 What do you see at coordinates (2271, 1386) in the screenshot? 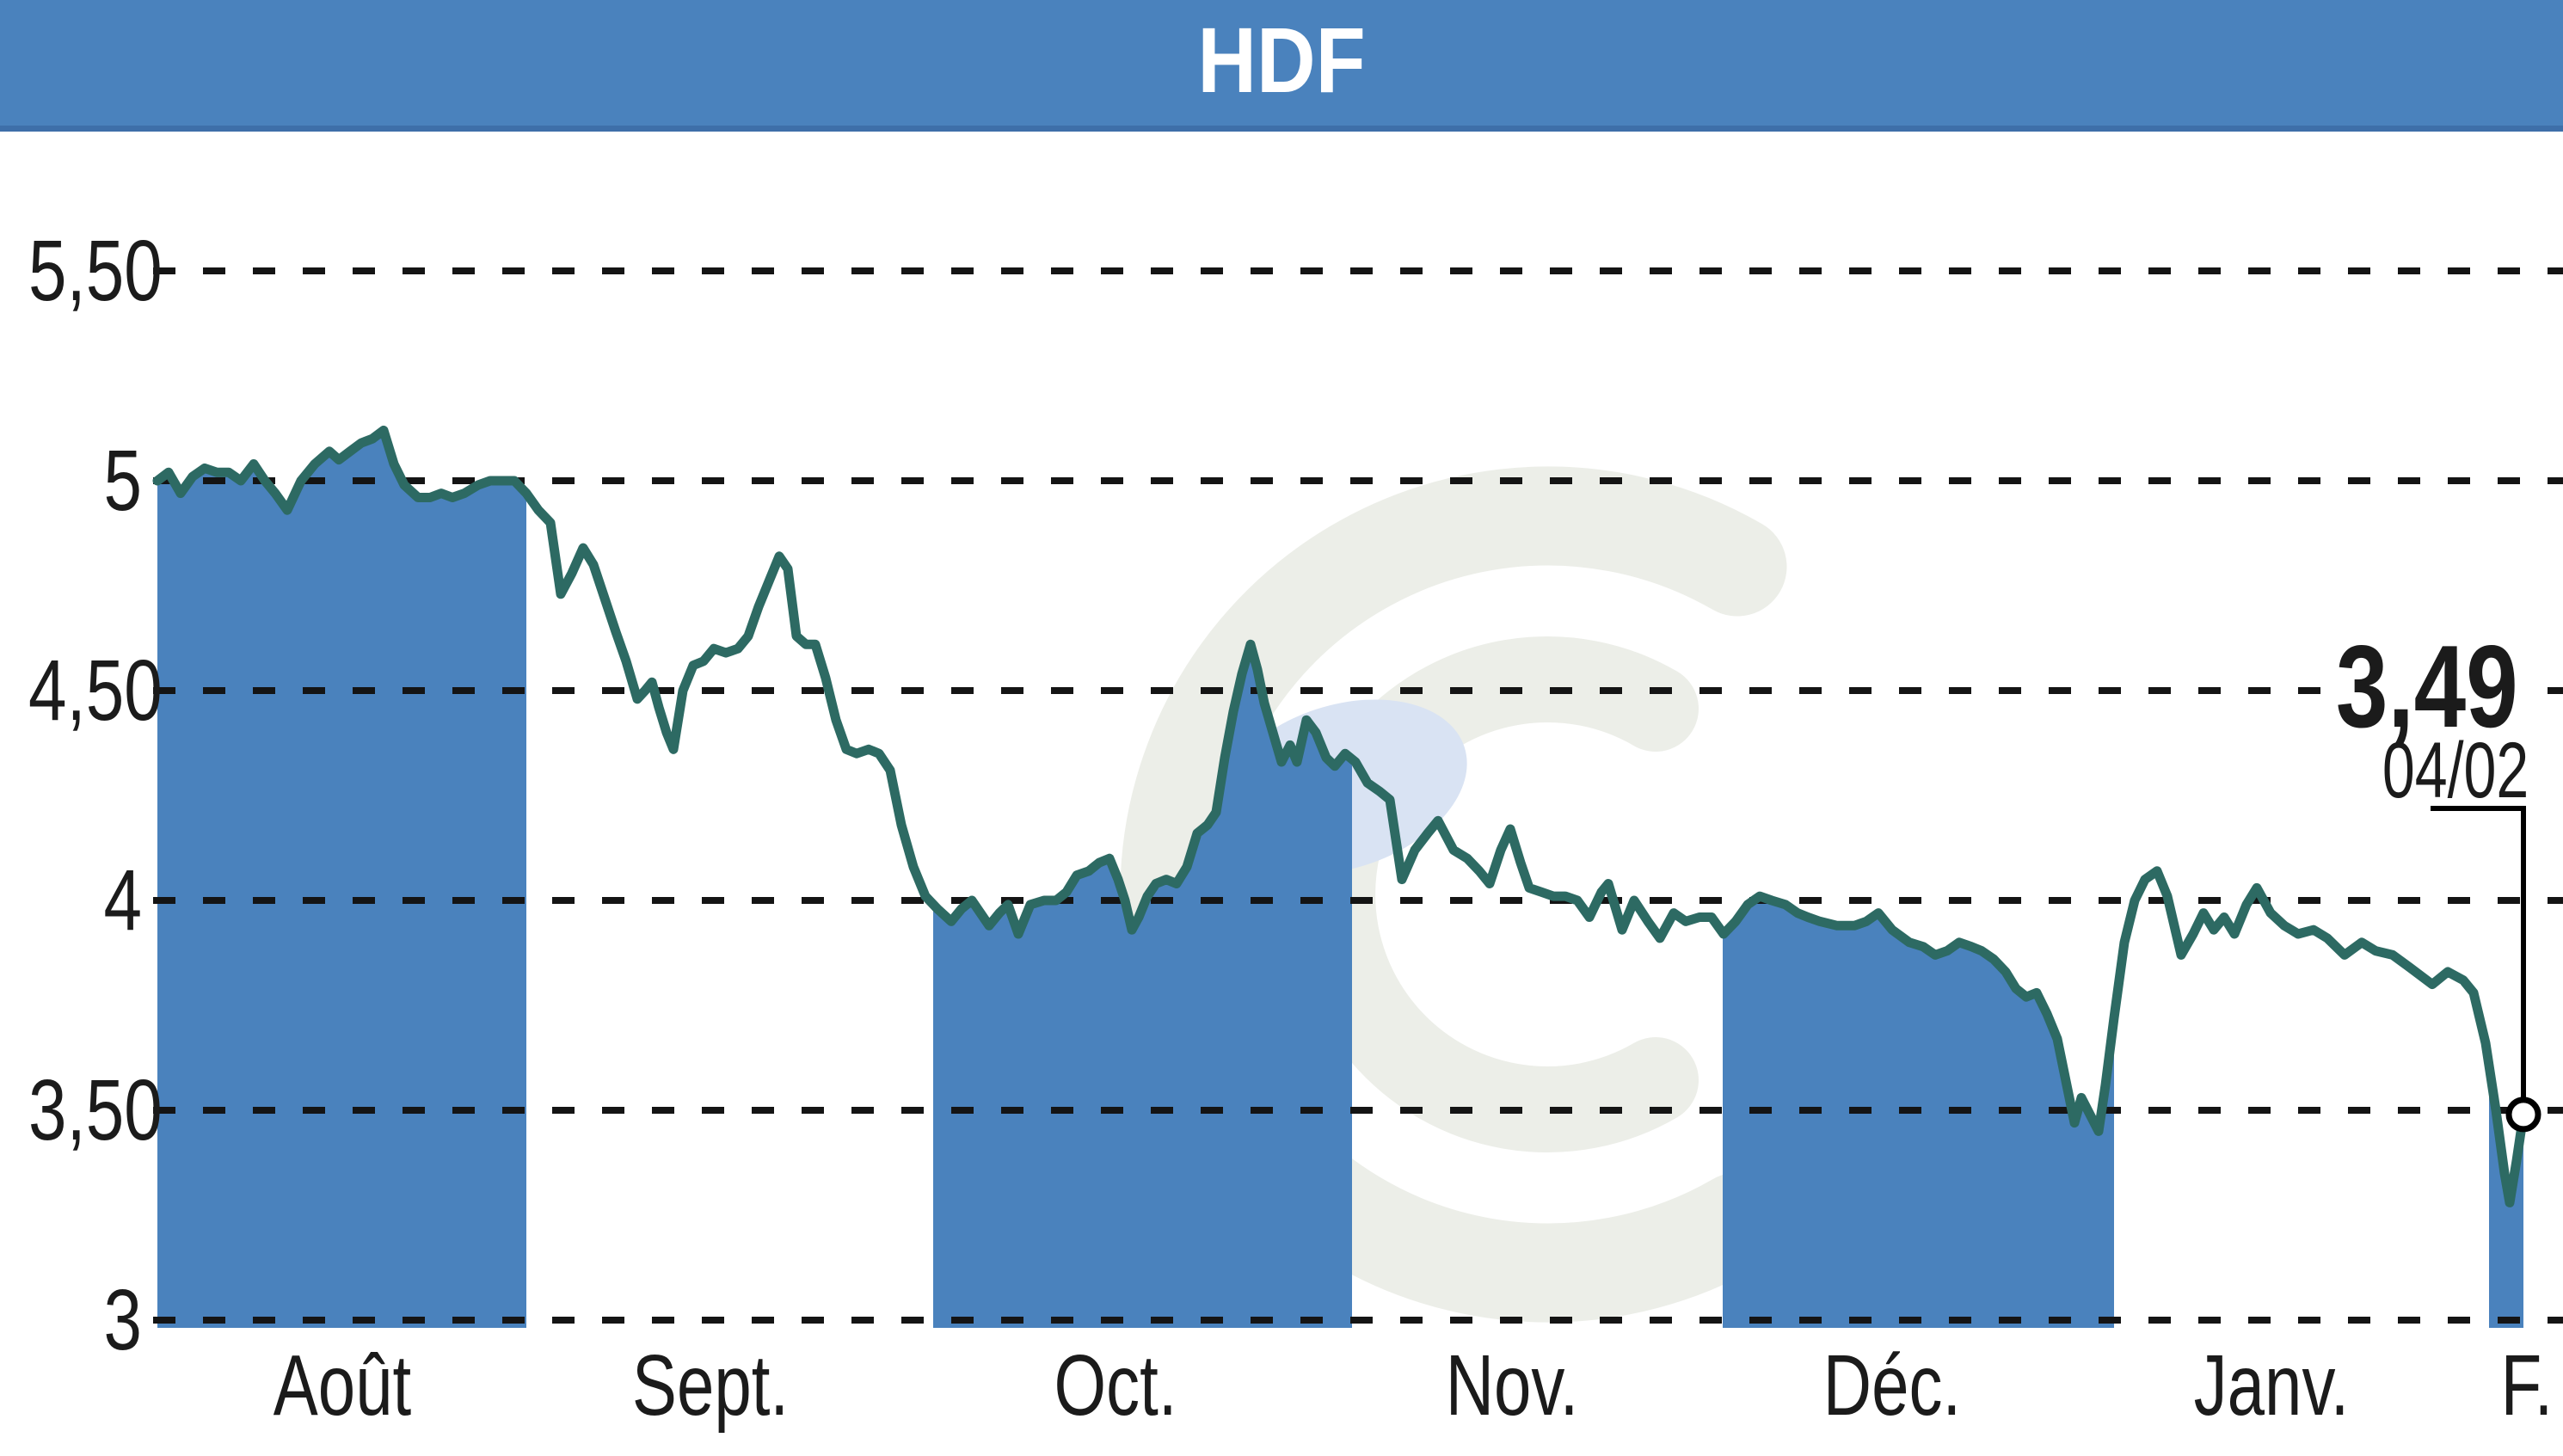
I see `x-axis-label-january: Janv.` at bounding box center [2271, 1386].